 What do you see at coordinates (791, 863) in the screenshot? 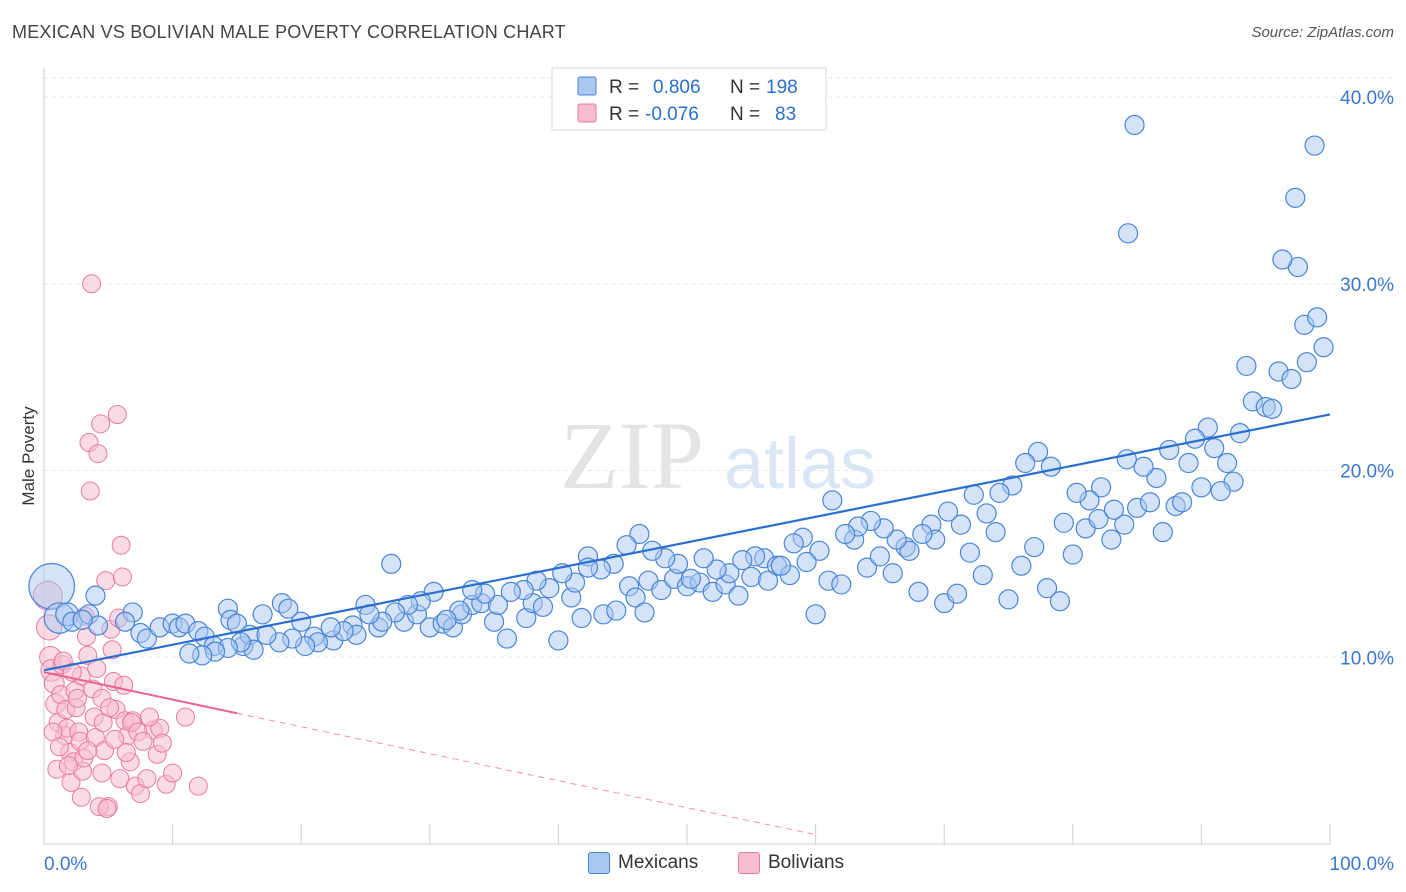
I see `legend-item-bolivians: Bolivians` at bounding box center [791, 863].